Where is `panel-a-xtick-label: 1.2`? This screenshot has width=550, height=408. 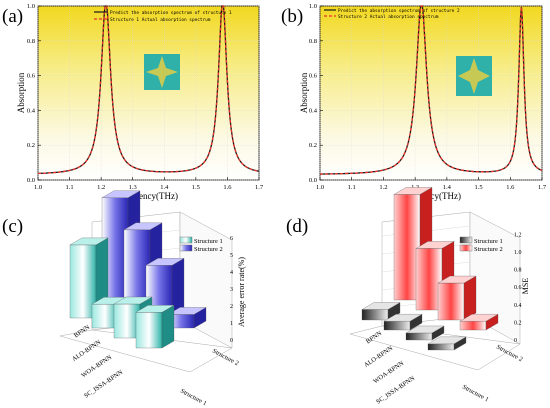
panel-a-xtick-label: 1.2 is located at coordinates (101, 187).